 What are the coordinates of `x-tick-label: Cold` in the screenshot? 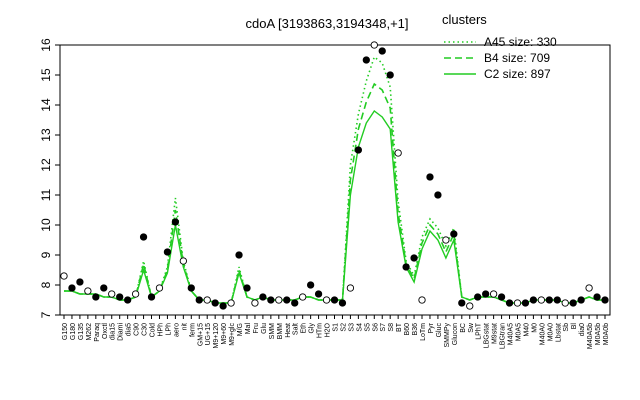 It's located at (153, 330).